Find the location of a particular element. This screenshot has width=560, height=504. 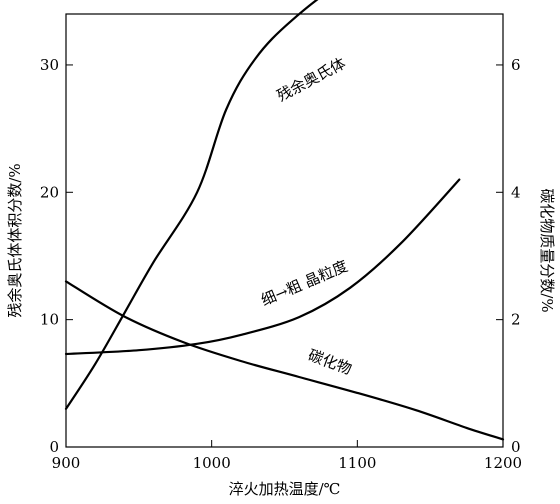

x-tick-label: 1100 is located at coordinates (357, 463).